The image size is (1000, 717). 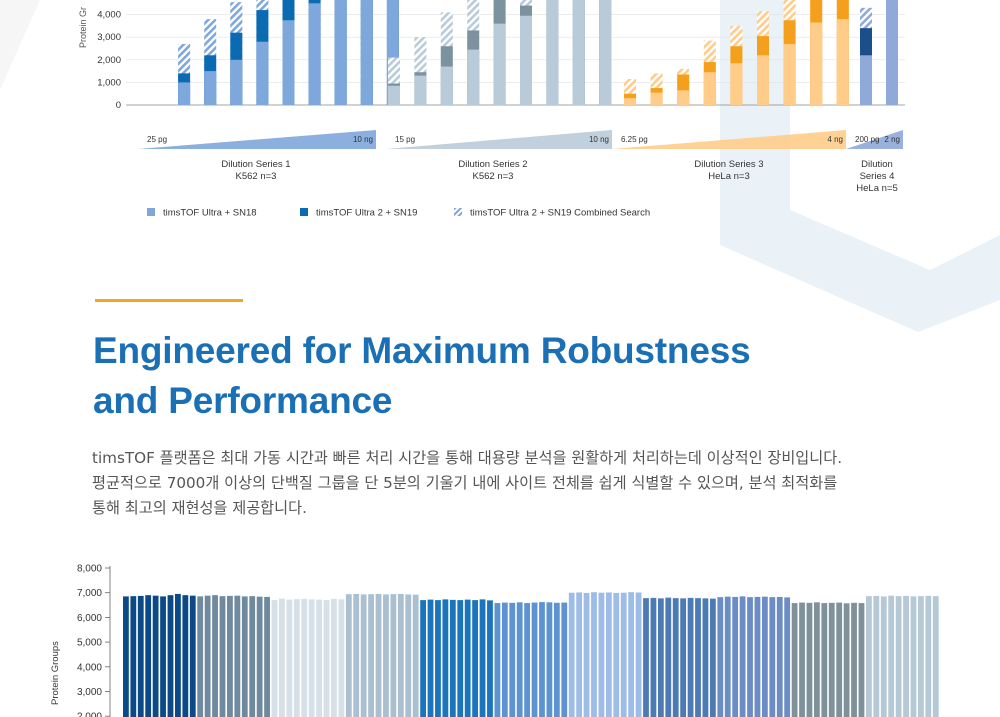 I want to click on y-axis-tick-labels: 8,000 7,000 6,000 5,000 4,000 3,000 2,000, so click(x=94, y=640).